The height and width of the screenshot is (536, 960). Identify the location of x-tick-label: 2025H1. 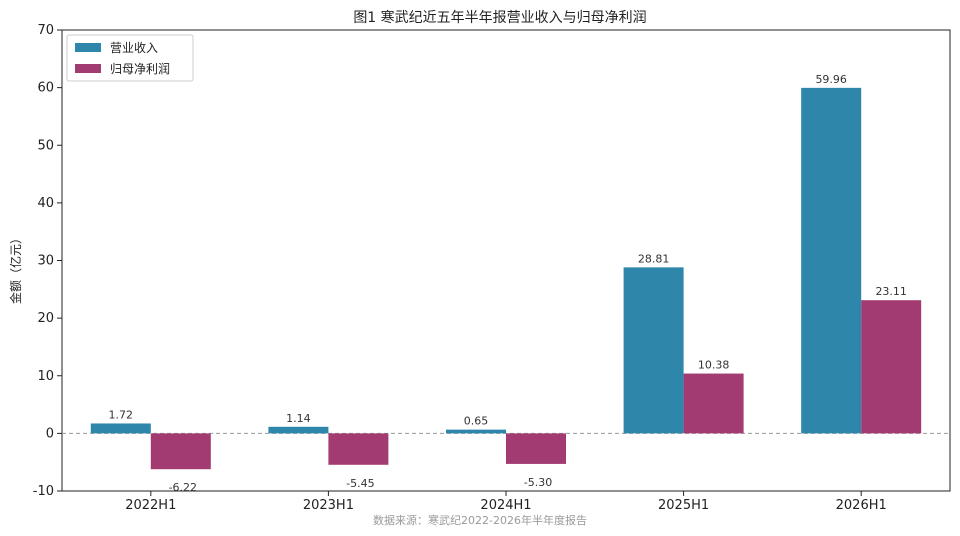
(683, 505).